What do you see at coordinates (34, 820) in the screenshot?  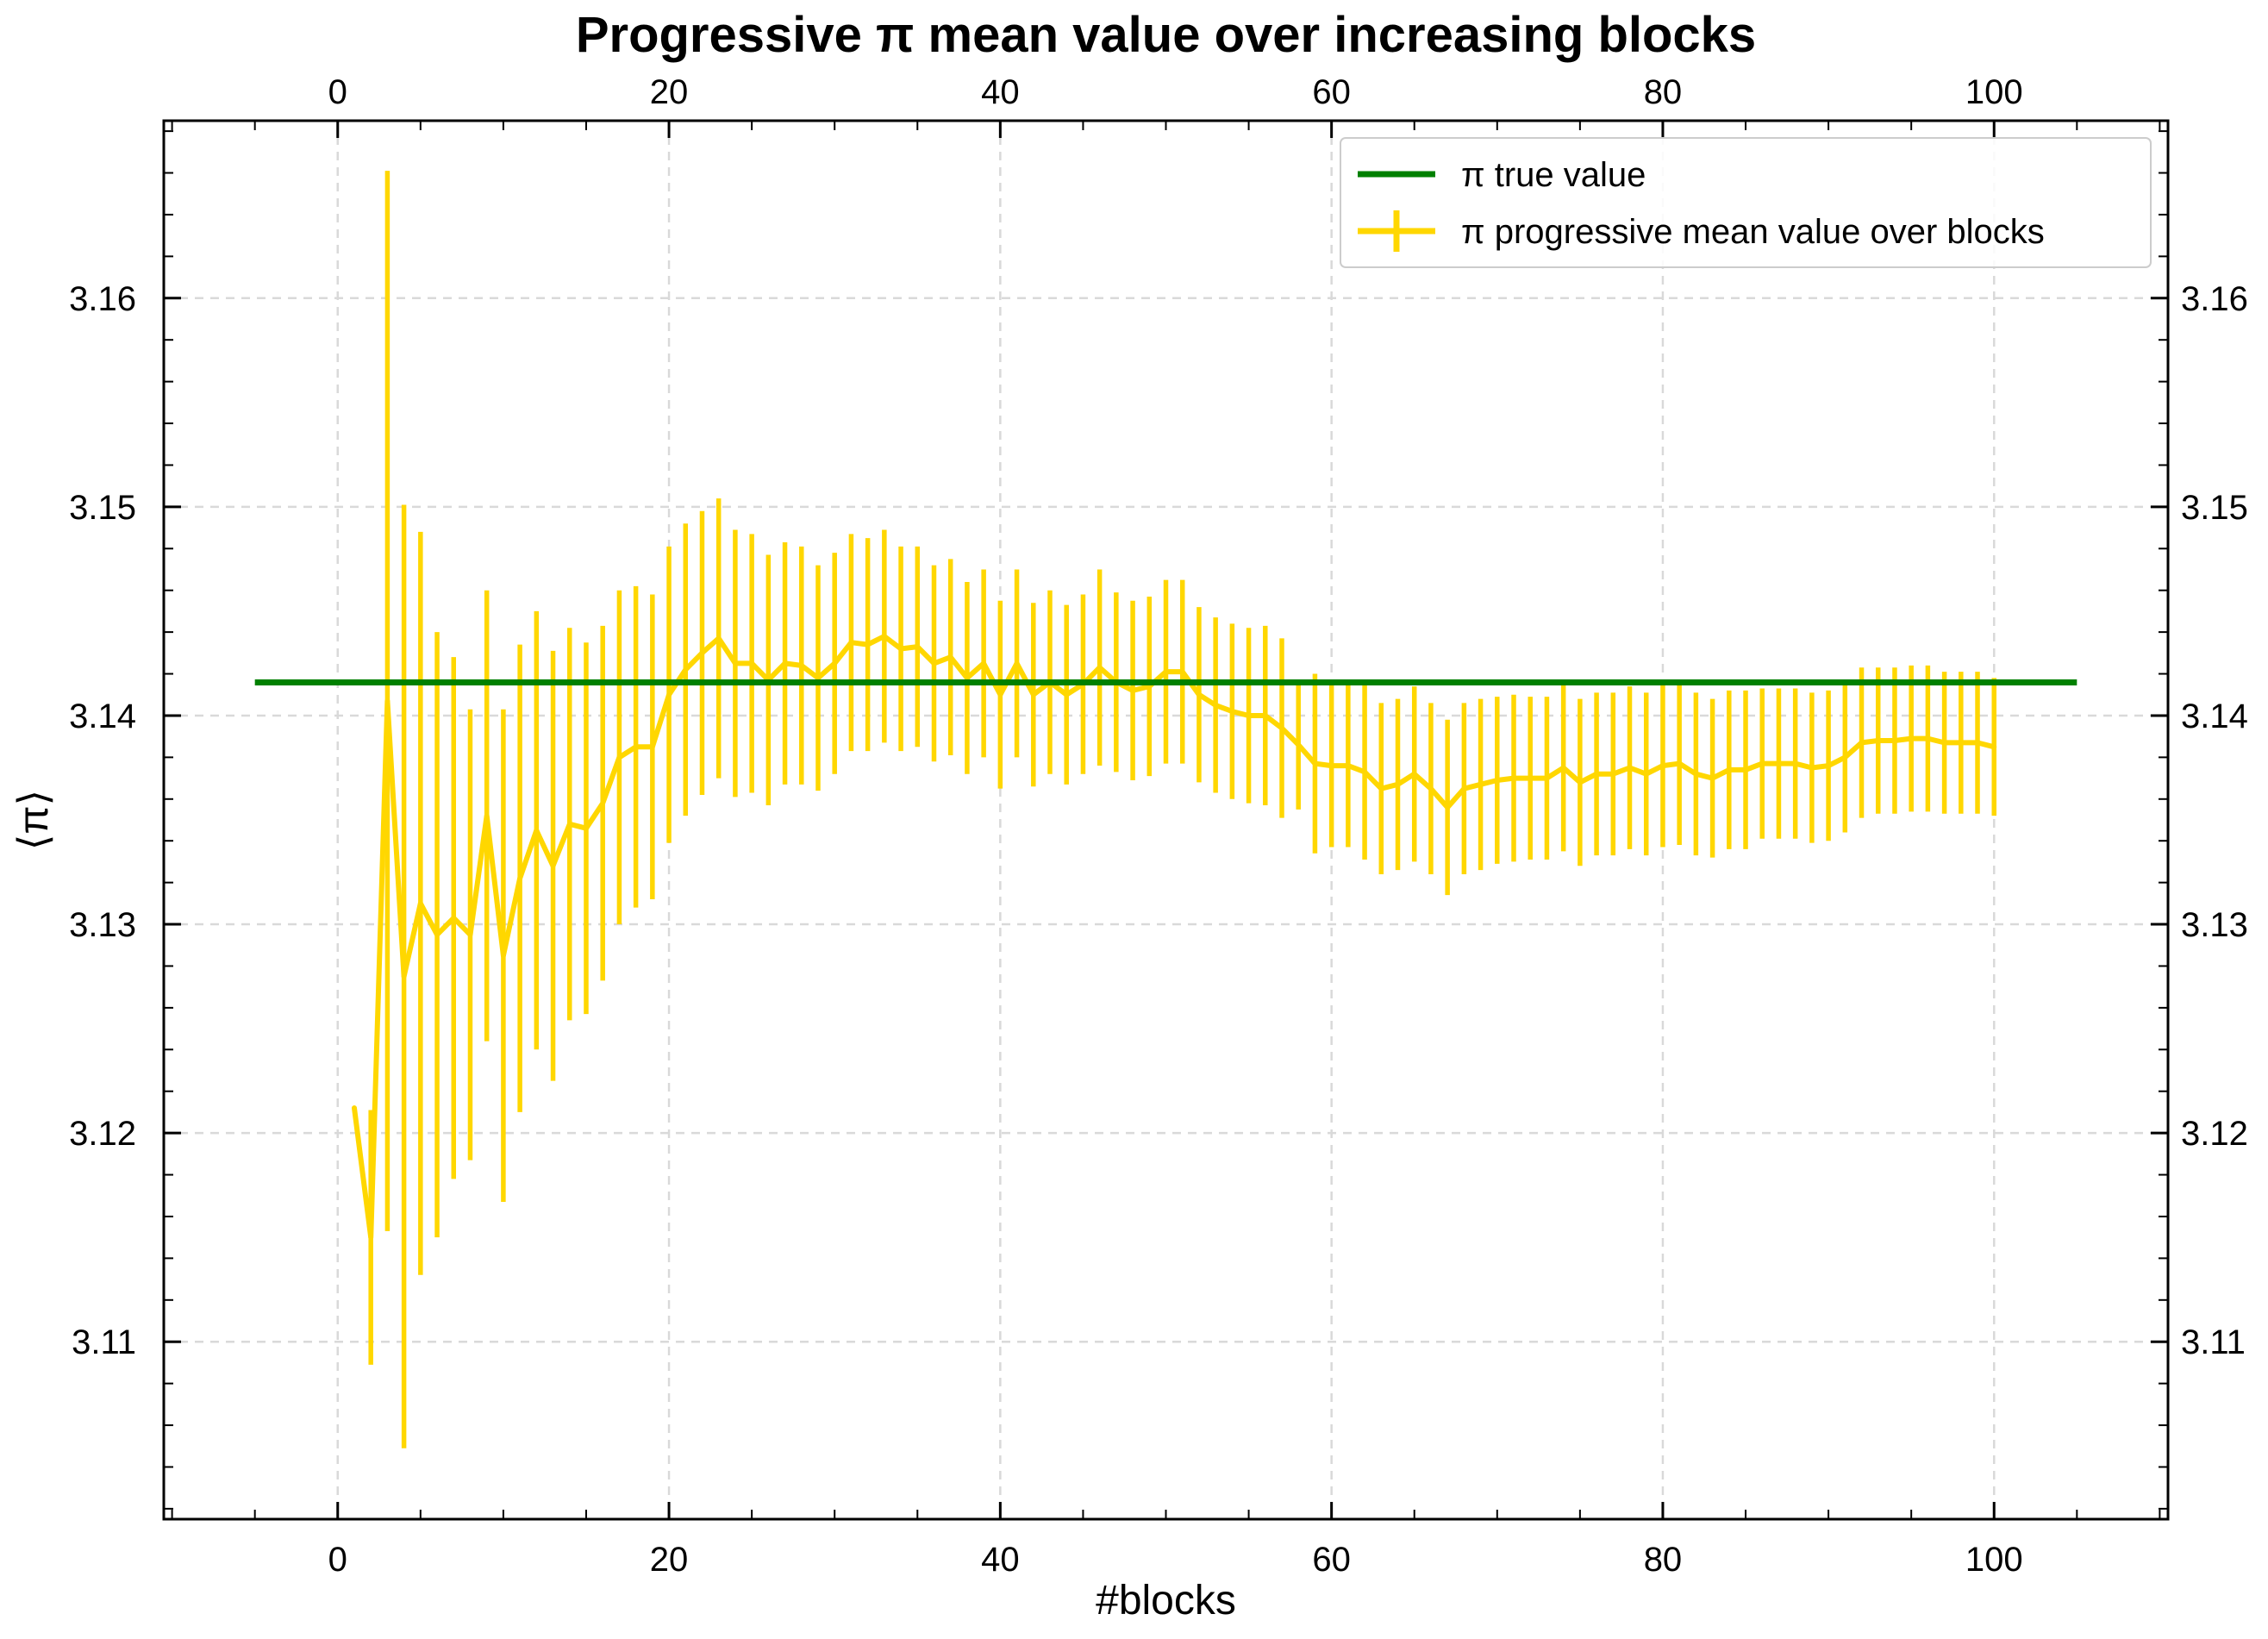 I see `y-axis-label: ⟨π⟩` at bounding box center [34, 820].